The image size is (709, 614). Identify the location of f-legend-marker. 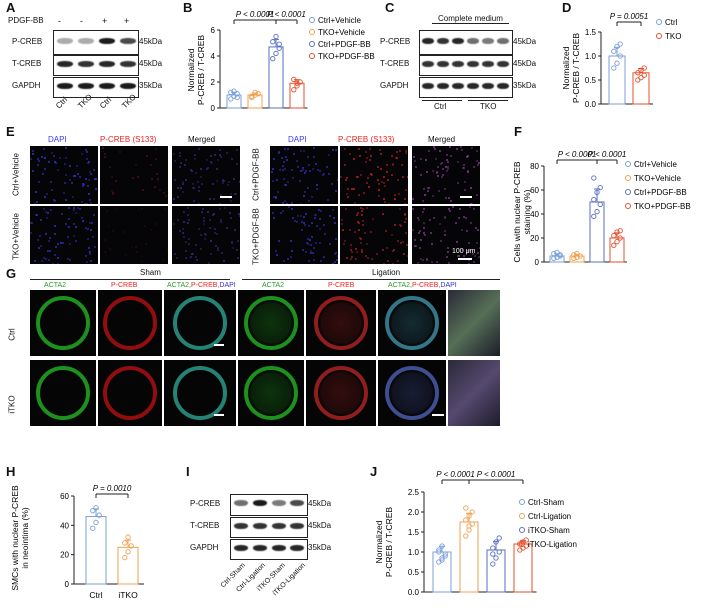
(628, 206).